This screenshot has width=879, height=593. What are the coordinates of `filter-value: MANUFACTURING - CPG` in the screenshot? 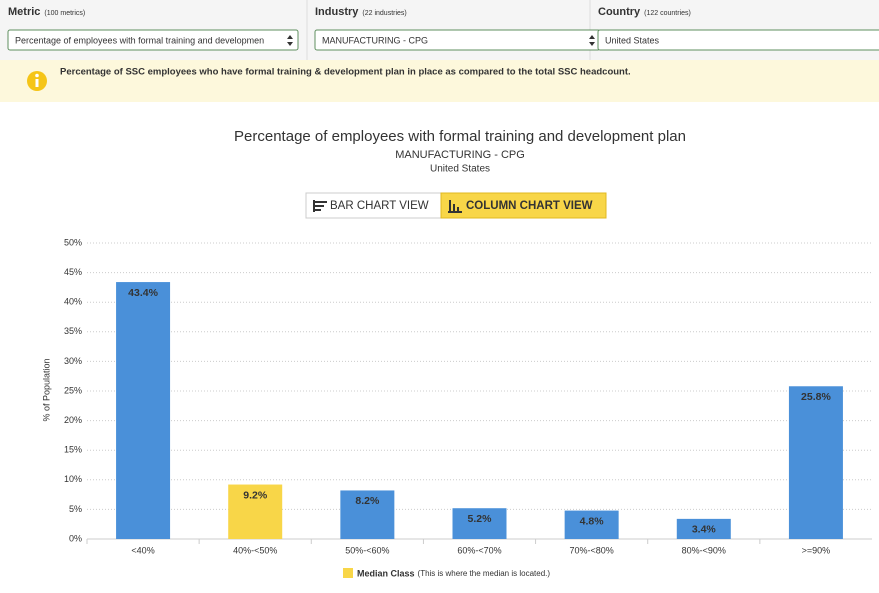 It's located at (375, 40).